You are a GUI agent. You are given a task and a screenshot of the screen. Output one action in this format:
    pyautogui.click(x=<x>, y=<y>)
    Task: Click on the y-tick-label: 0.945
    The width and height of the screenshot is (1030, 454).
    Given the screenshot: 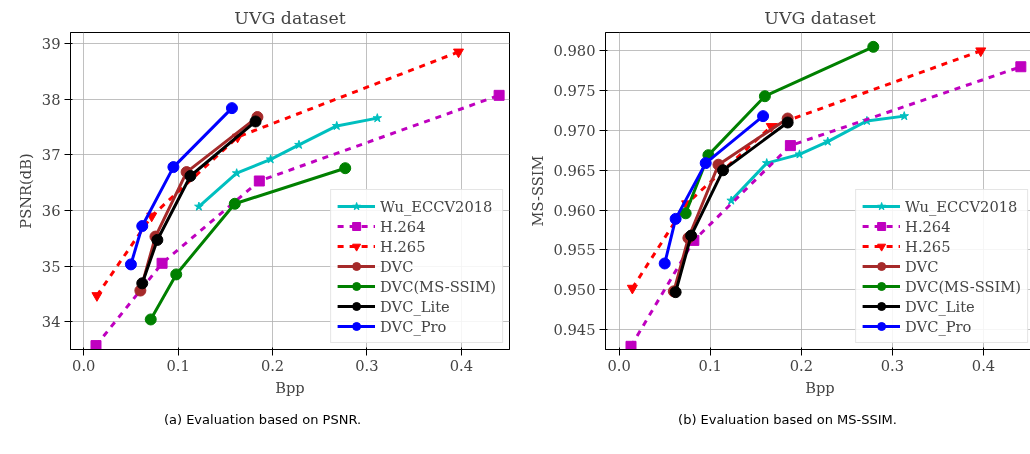 What is the action you would take?
    pyautogui.click(x=574, y=330)
    